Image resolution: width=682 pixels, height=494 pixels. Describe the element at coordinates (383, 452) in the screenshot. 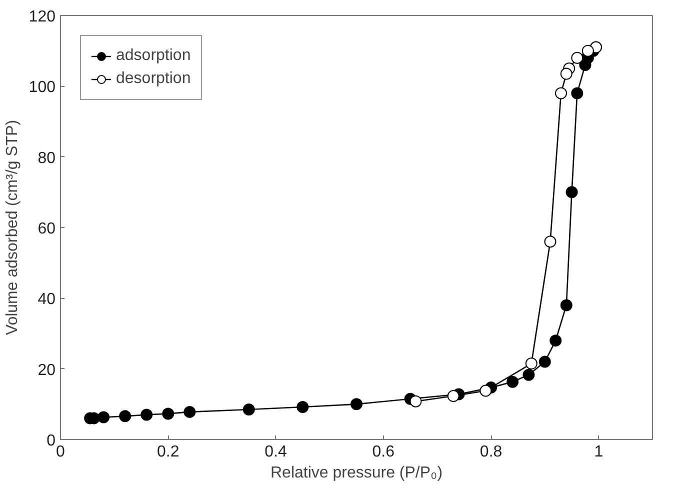

I see `x-tick-label: 0.6` at that location.